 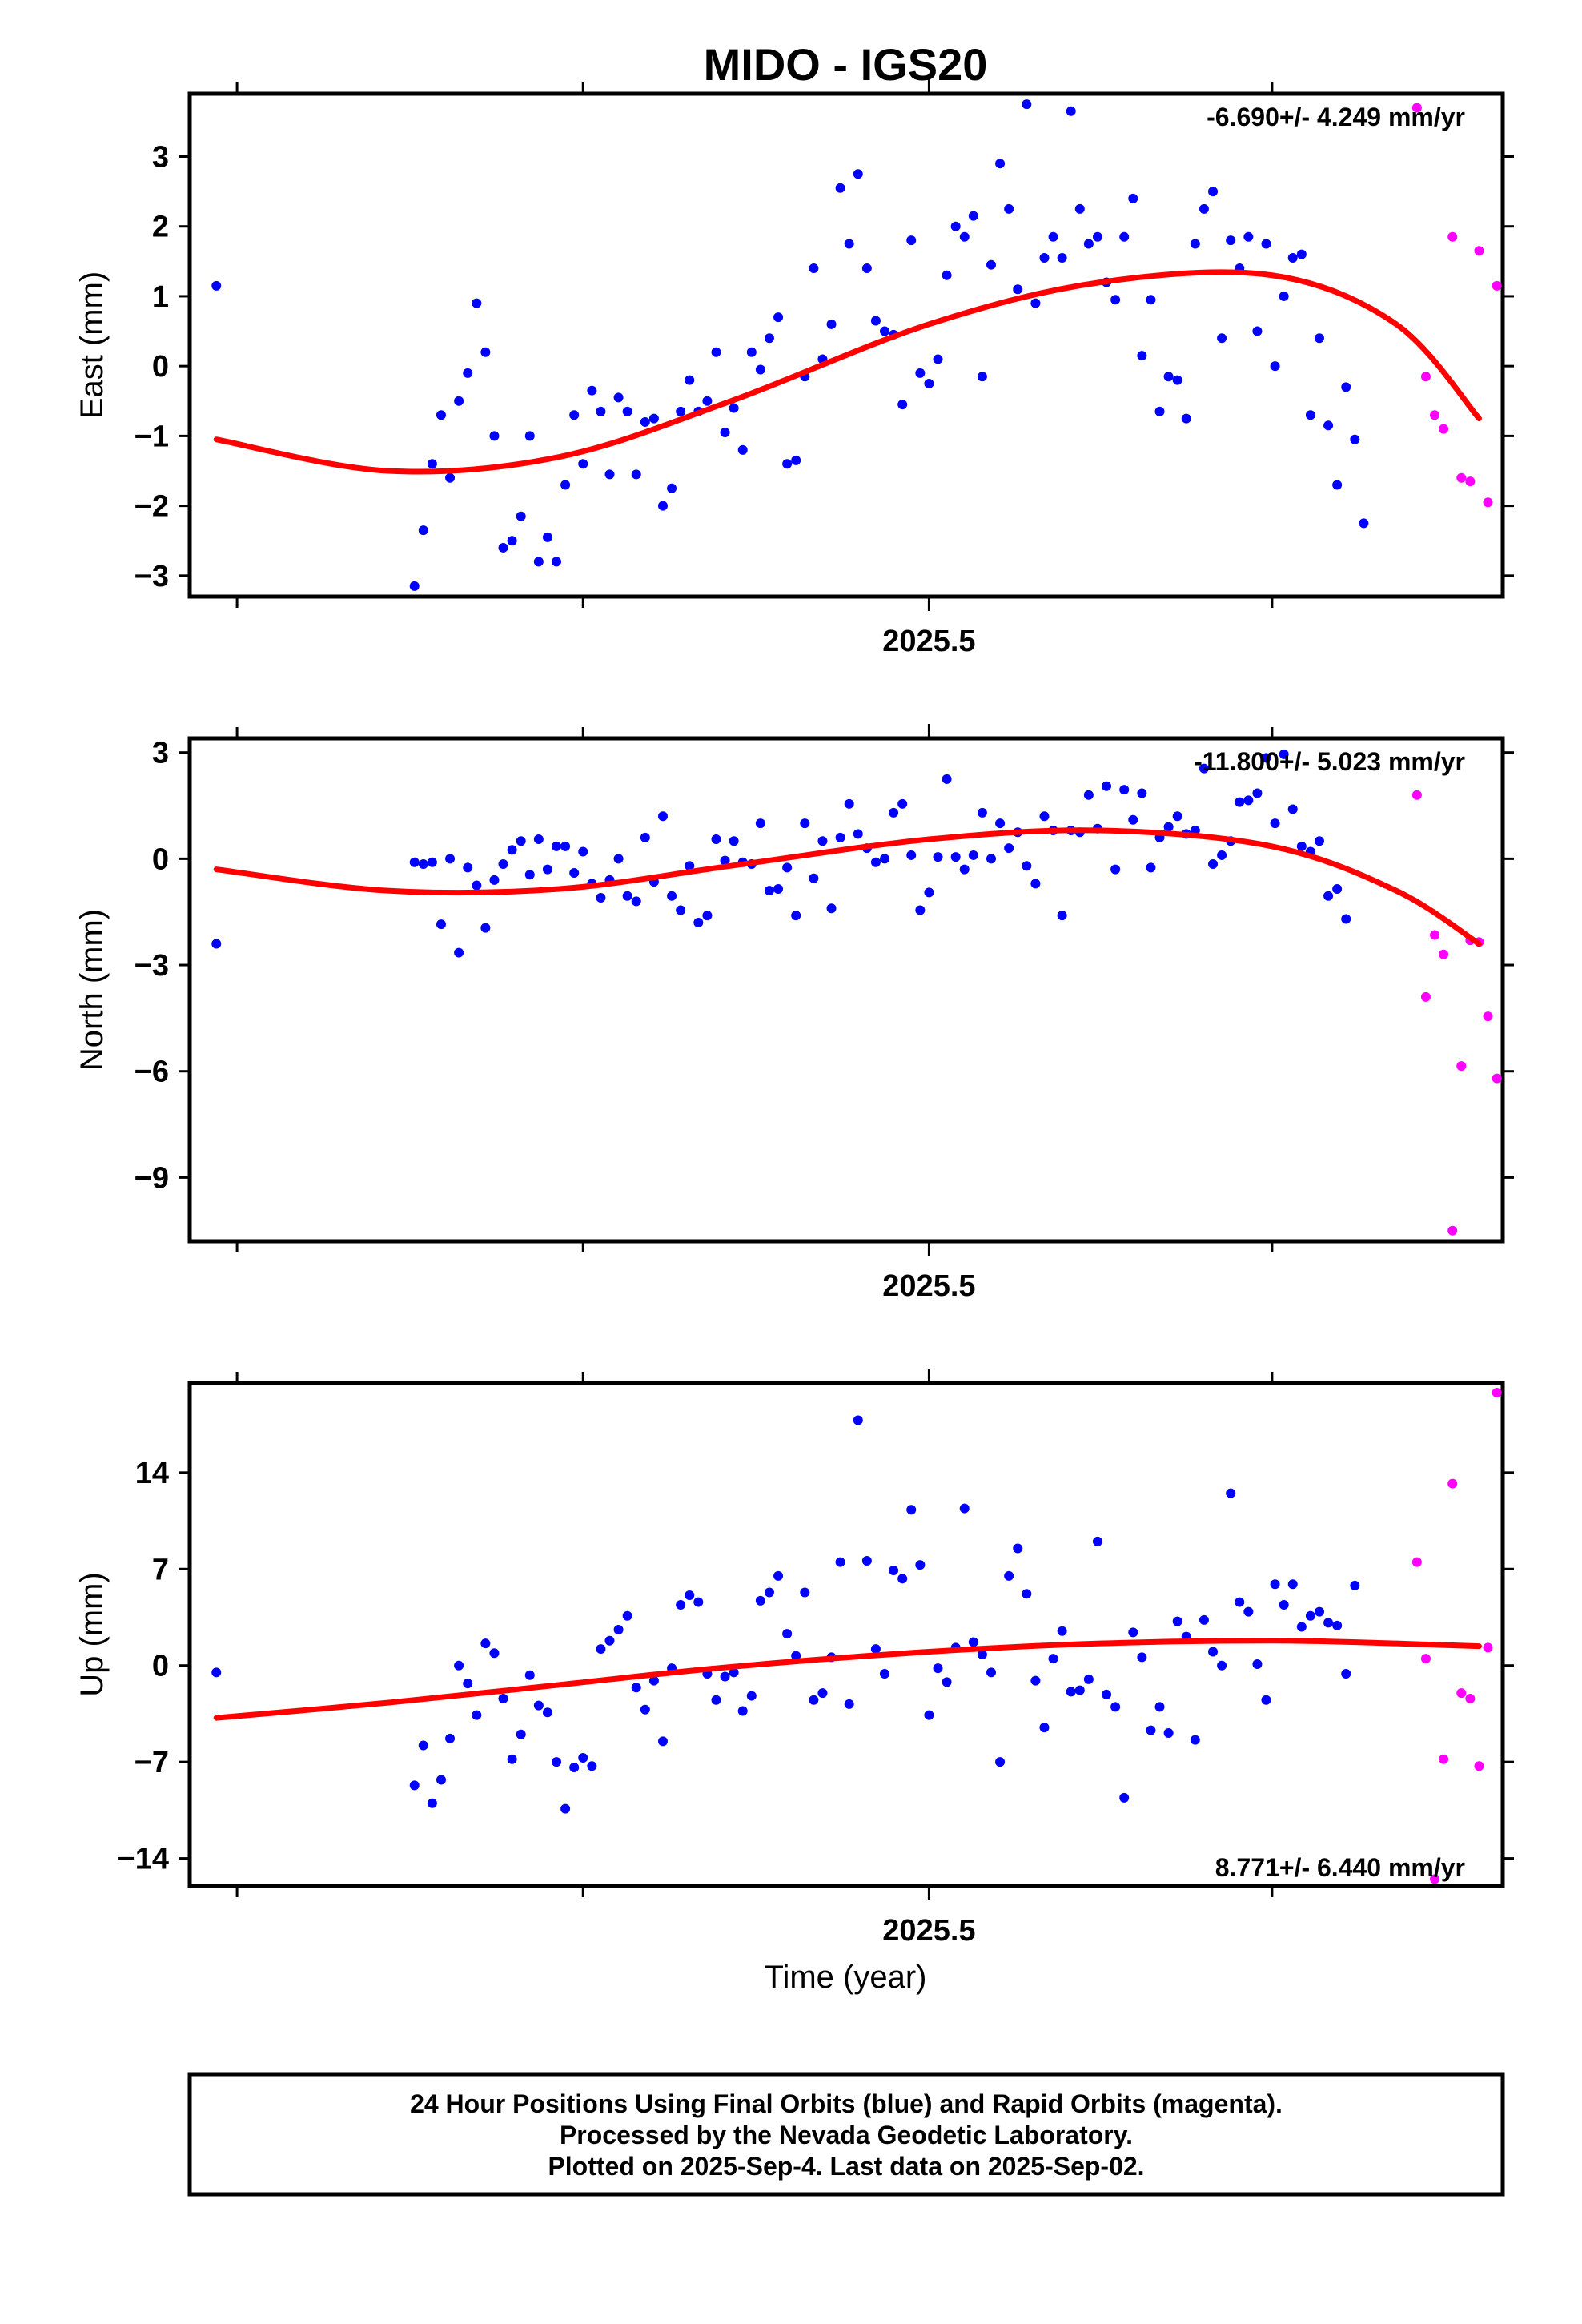 What do you see at coordinates (161, 753) in the screenshot?
I see `north-y-tick-label: 3` at bounding box center [161, 753].